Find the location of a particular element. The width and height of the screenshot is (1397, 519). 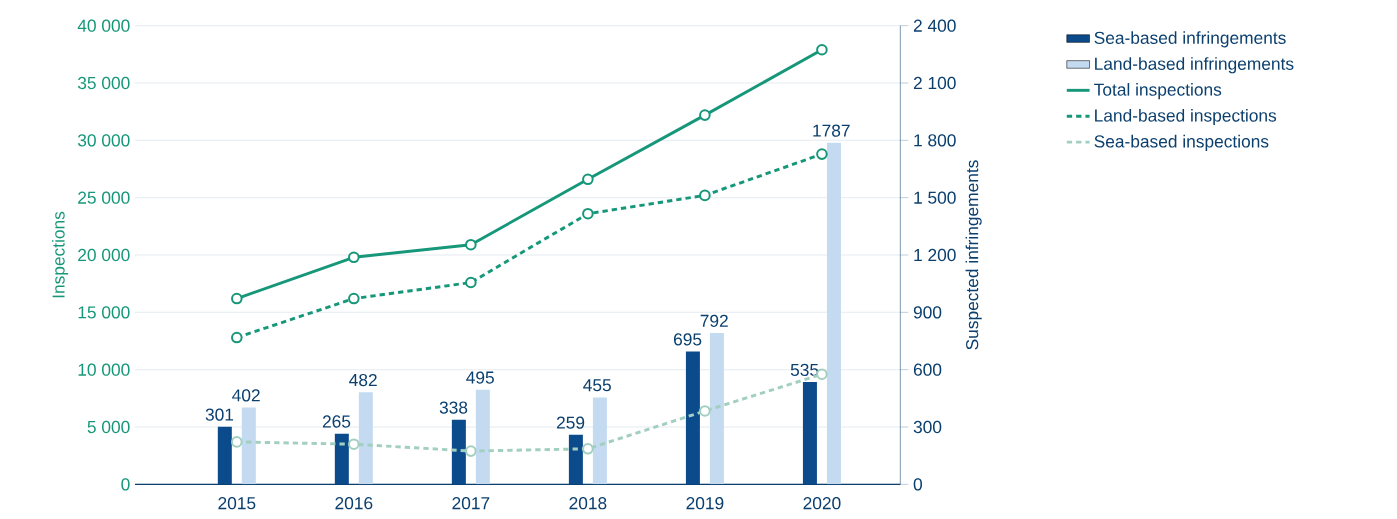

x-tick-label: 2019 is located at coordinates (705, 503).